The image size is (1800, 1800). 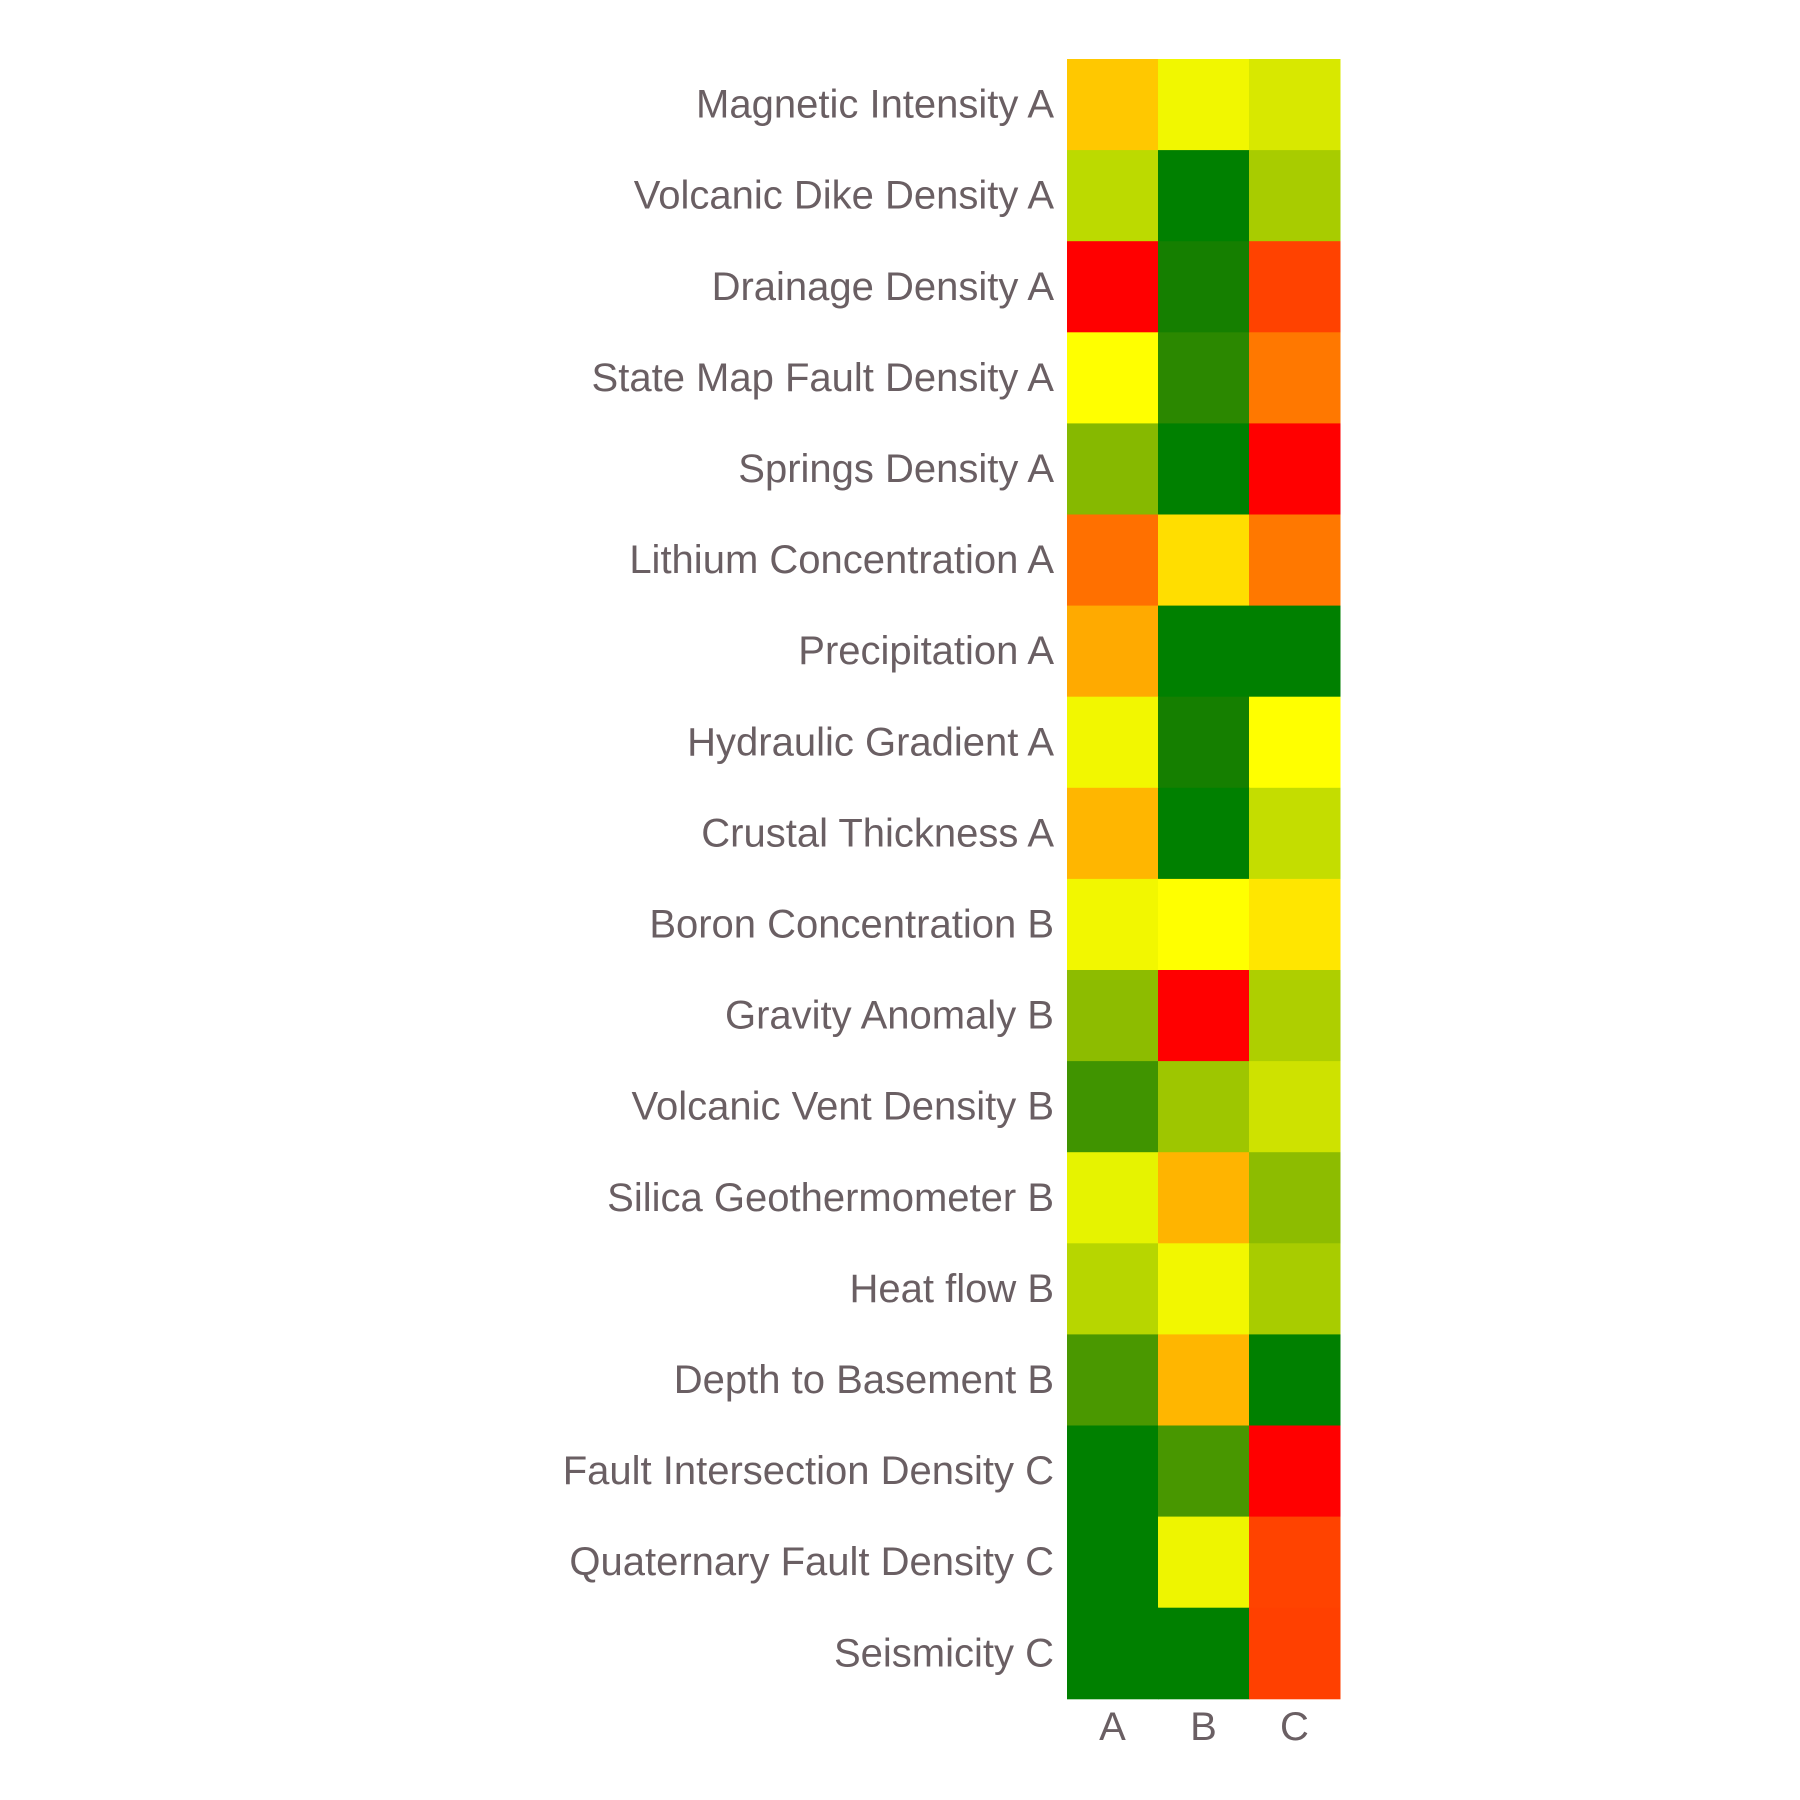 I want to click on column-label: A, so click(x=1112, y=1727).